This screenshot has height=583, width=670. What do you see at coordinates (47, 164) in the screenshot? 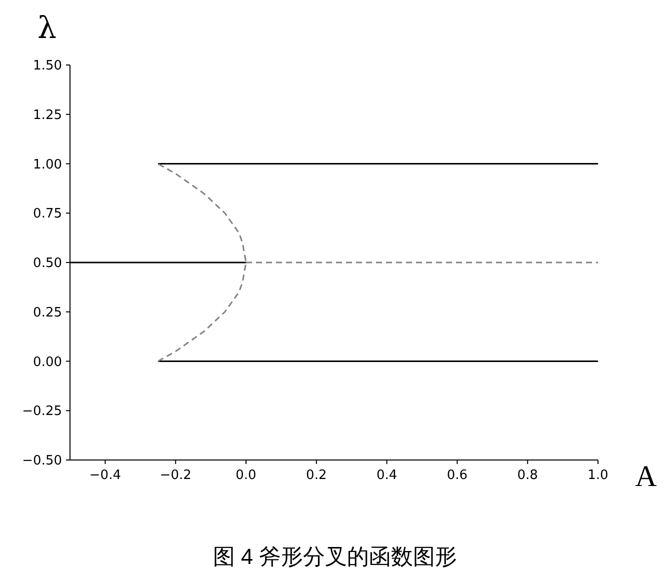
I see `y-tick-label: 1.00` at bounding box center [47, 164].